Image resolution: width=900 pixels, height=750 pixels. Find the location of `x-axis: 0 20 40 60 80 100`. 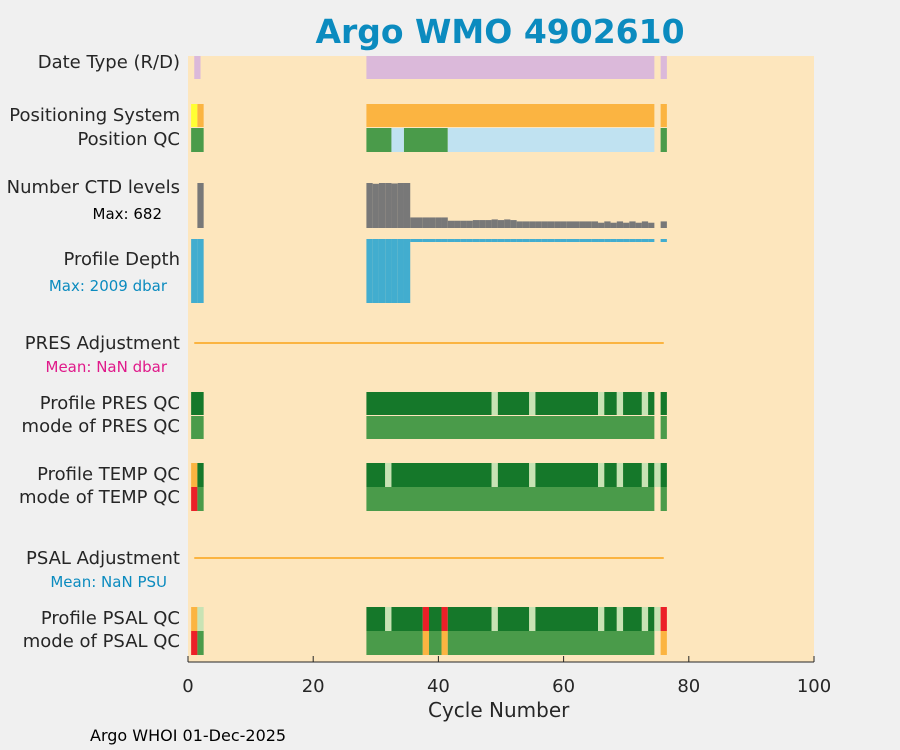

x-axis: 0 20 40 60 80 100 is located at coordinates (506, 676).